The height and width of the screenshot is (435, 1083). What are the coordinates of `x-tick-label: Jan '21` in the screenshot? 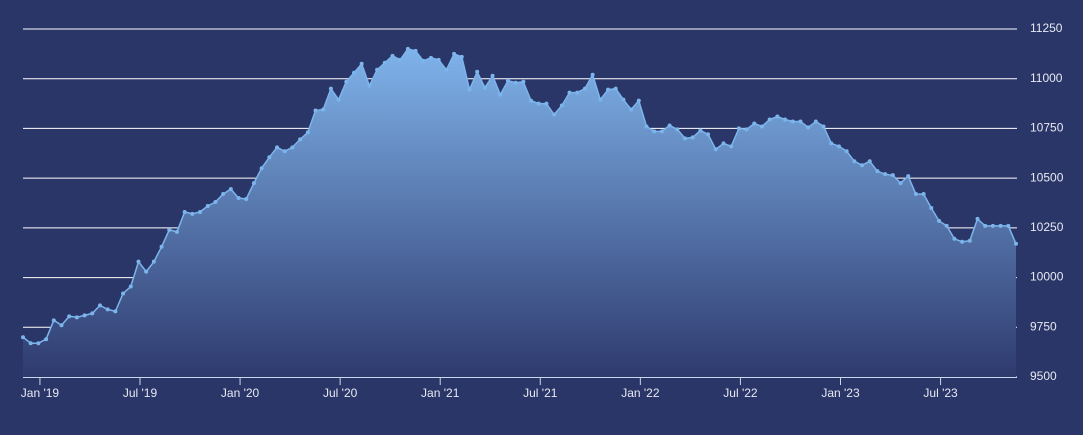 It's located at (440, 393).